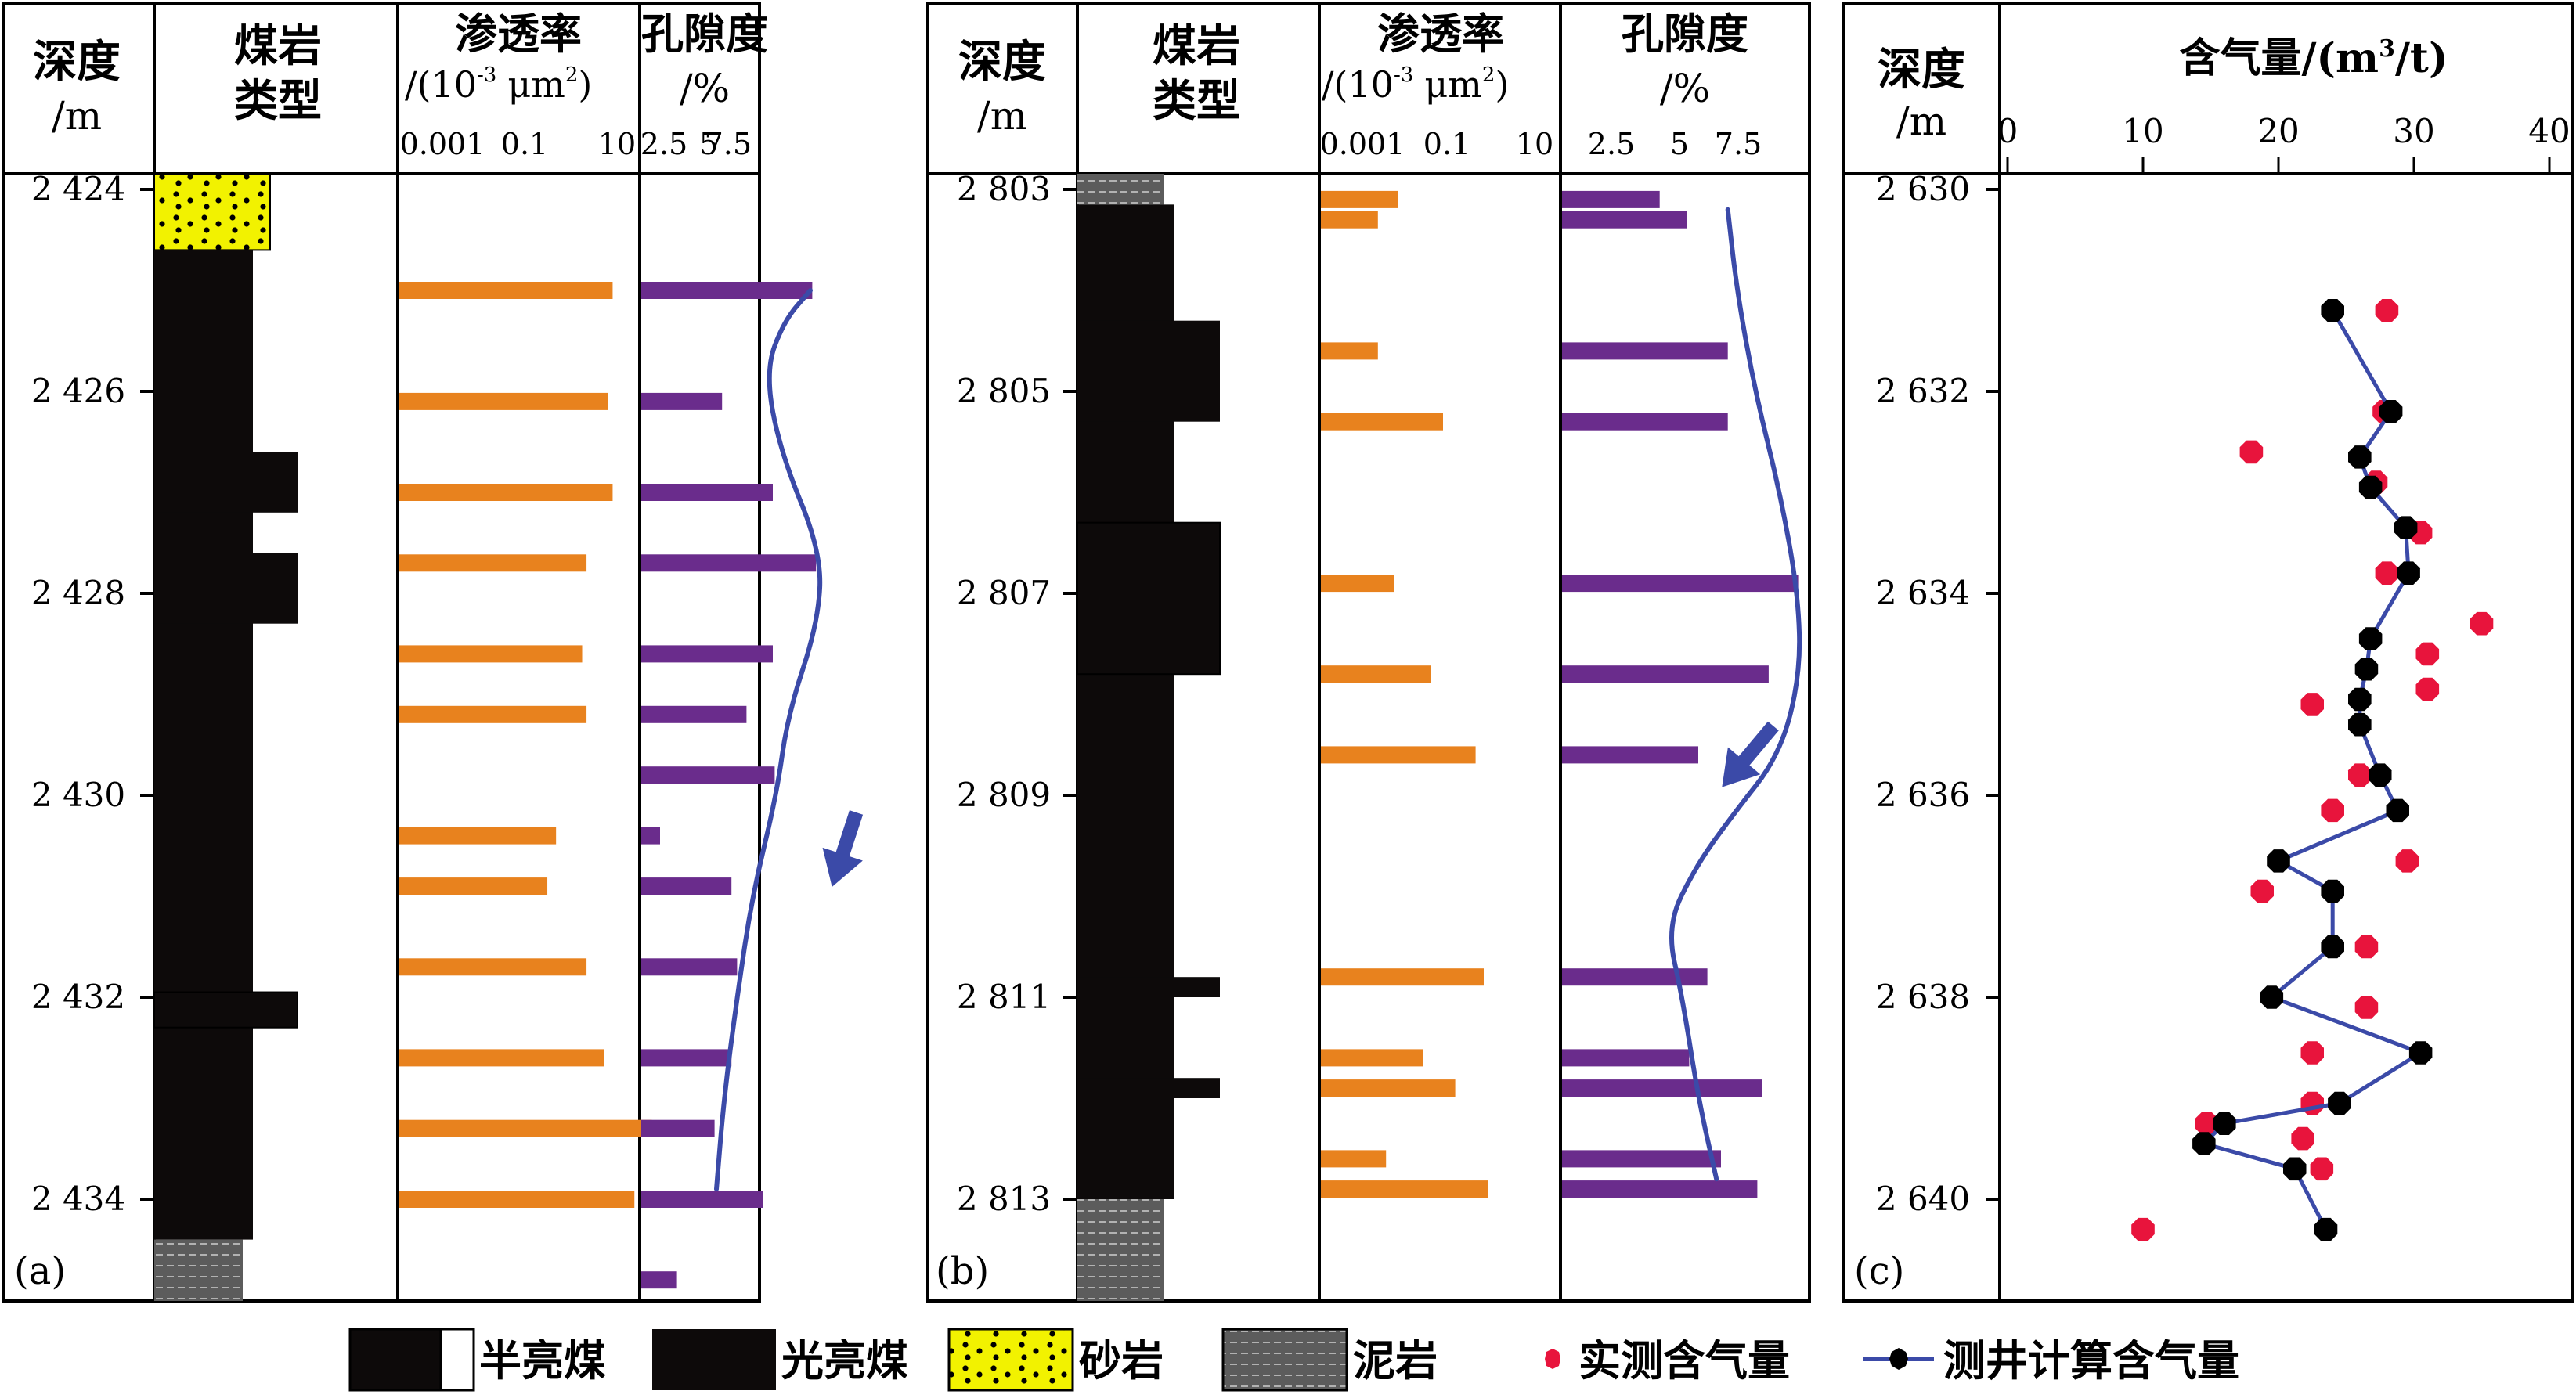 The width and height of the screenshot is (2576, 1398). Describe the element at coordinates (1010, 1360) in the screenshot. I see `legend-sandstone-swatch` at that location.